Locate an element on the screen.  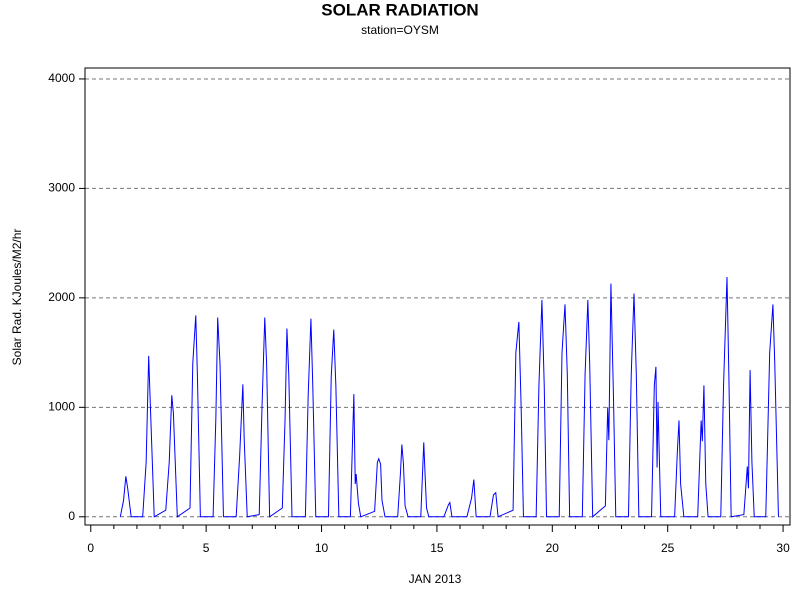
chart-title: SOLAR RADIATION is located at coordinates (399, 9).